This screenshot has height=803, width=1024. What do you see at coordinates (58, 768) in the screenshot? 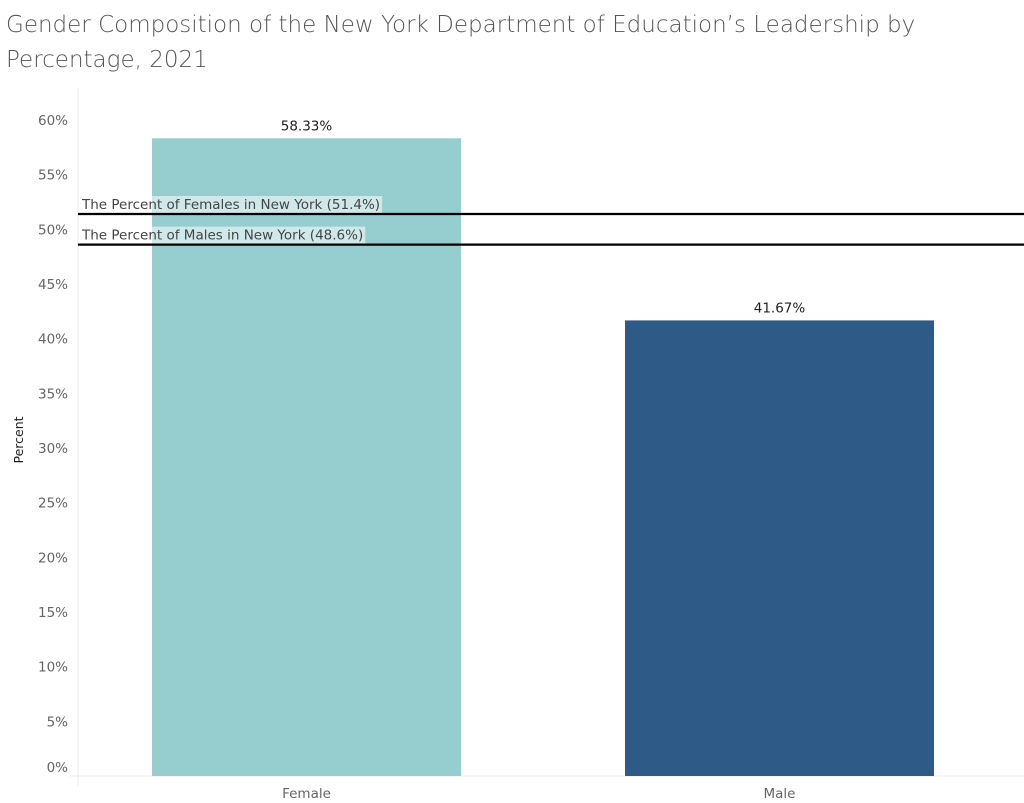
I see `y-tick-label: 0%` at bounding box center [58, 768].